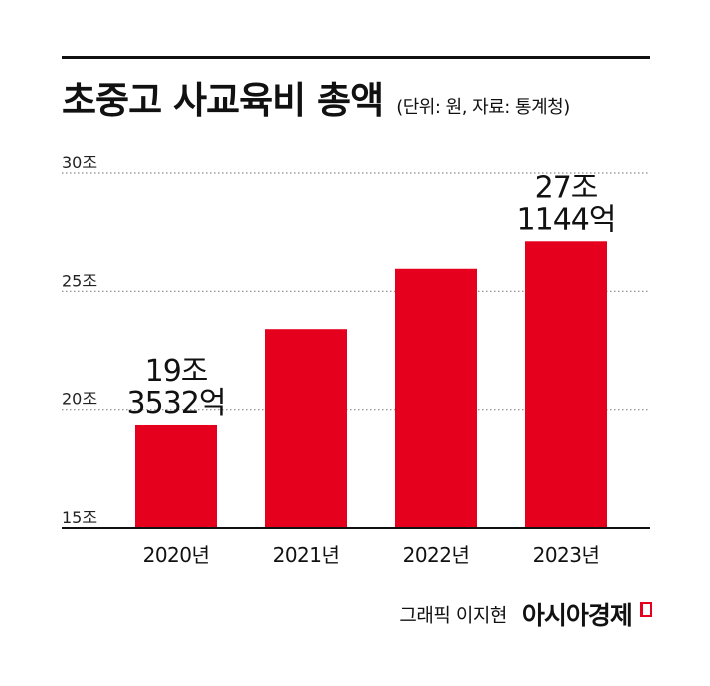 The height and width of the screenshot is (686, 710). What do you see at coordinates (79, 399) in the screenshot?
I see `y-tick-label: 20조` at bounding box center [79, 399].